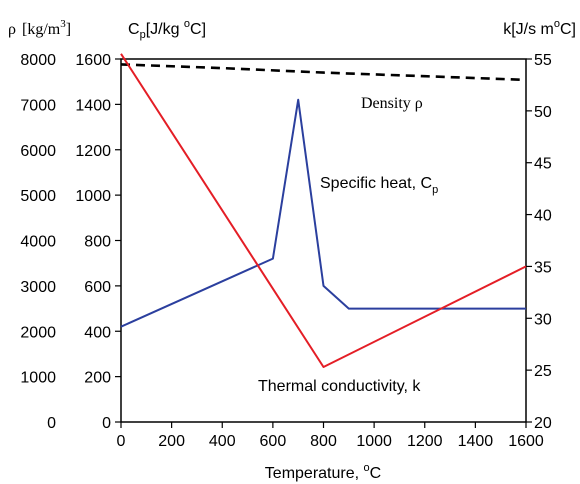 The height and width of the screenshot is (484, 580). Describe the element at coordinates (539, 28) in the screenshot. I see `k-axis-title: k[J/s moC]` at that location.